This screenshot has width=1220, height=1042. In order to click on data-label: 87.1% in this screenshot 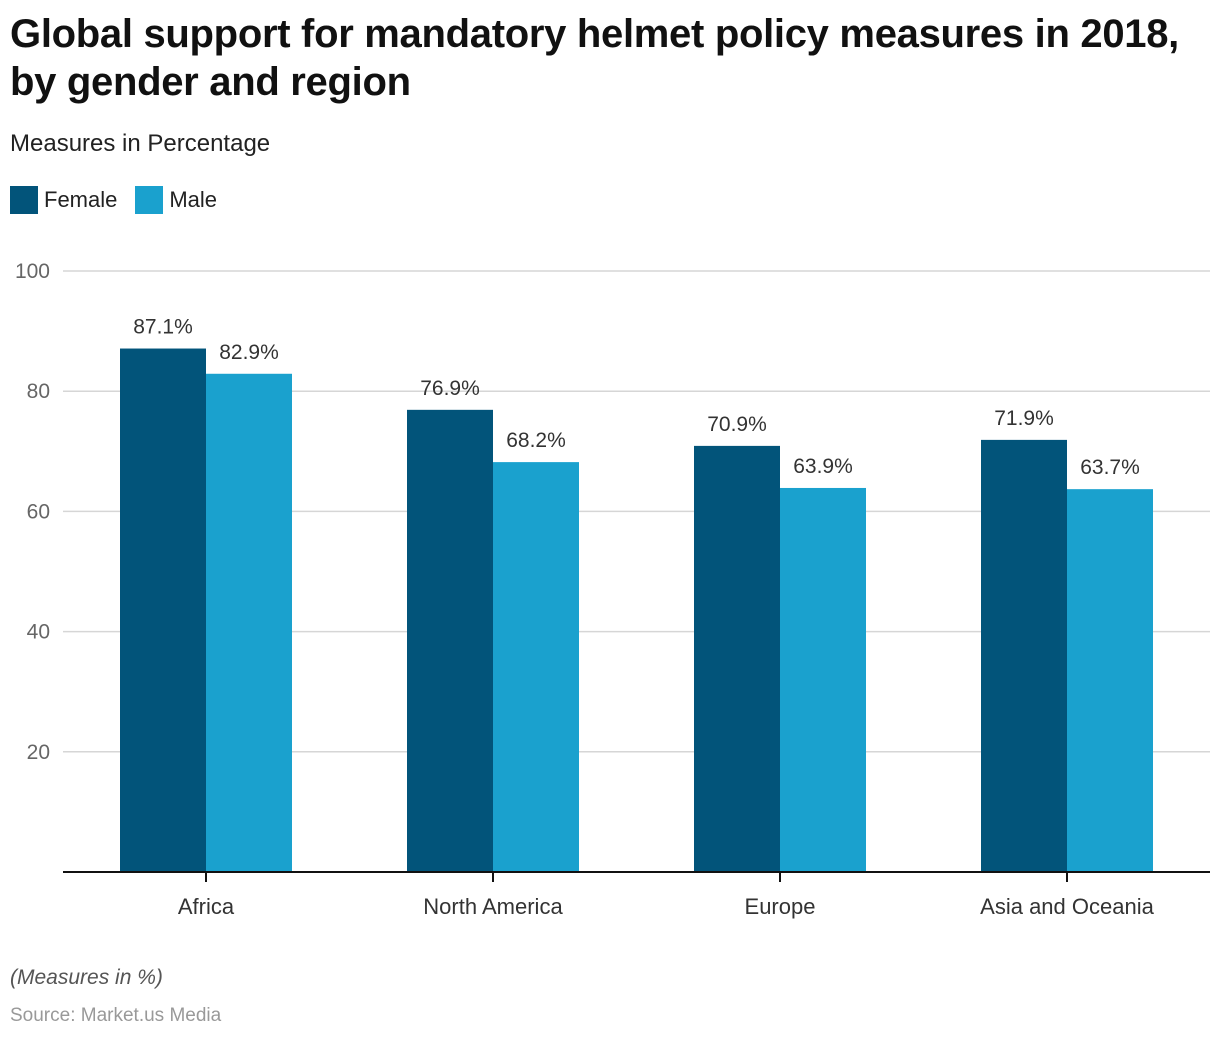, I will do `click(163, 327)`.